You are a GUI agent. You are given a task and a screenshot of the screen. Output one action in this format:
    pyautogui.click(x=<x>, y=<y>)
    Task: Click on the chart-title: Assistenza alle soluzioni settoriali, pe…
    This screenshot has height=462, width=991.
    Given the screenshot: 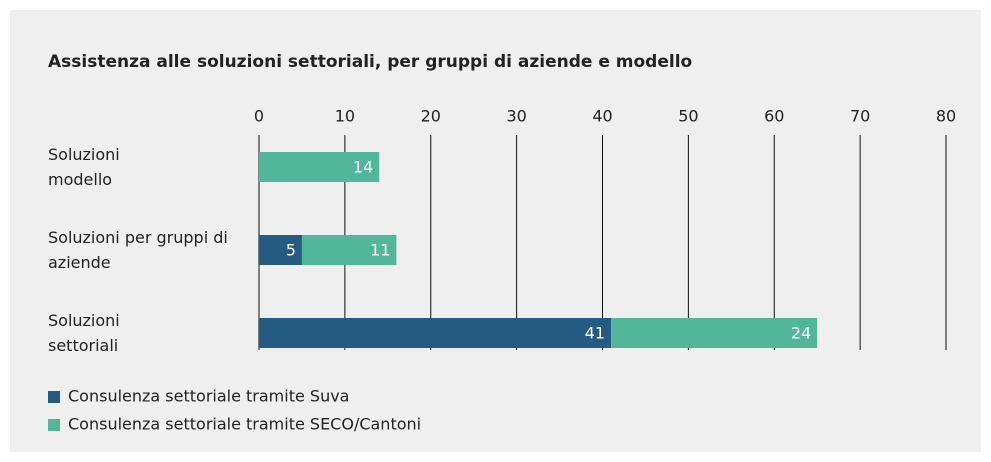 What is the action you would take?
    pyautogui.click(x=370, y=62)
    